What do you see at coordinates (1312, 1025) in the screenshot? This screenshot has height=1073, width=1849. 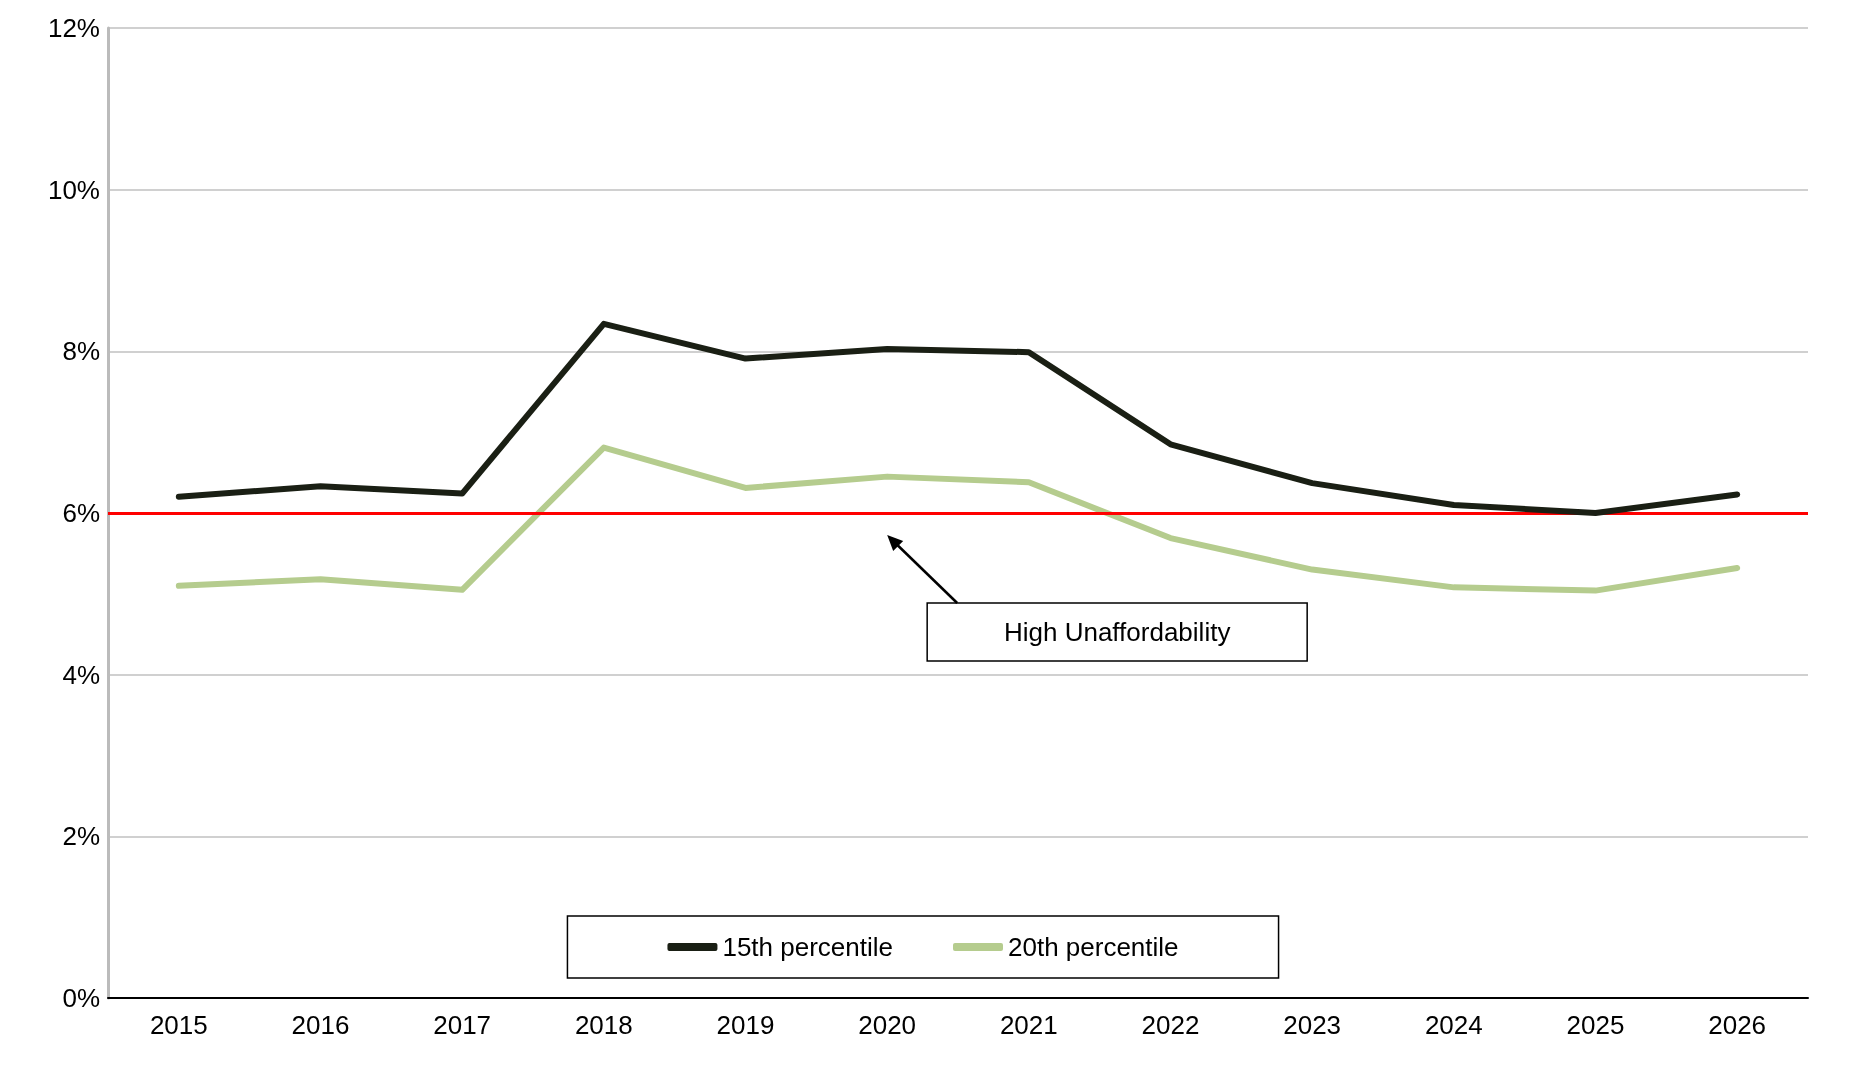 I see `x-tick-label: 2023` at bounding box center [1312, 1025].